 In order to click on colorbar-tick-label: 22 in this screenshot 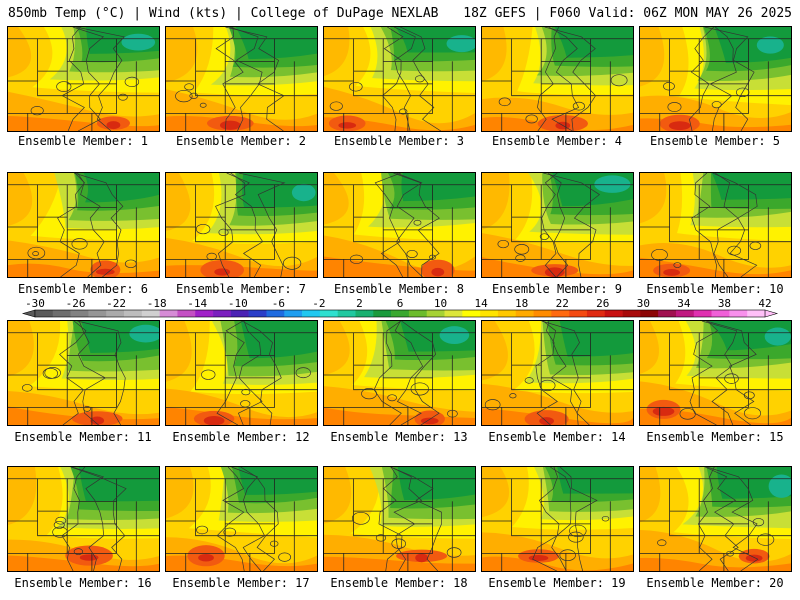, I will do `click(562, 303)`.